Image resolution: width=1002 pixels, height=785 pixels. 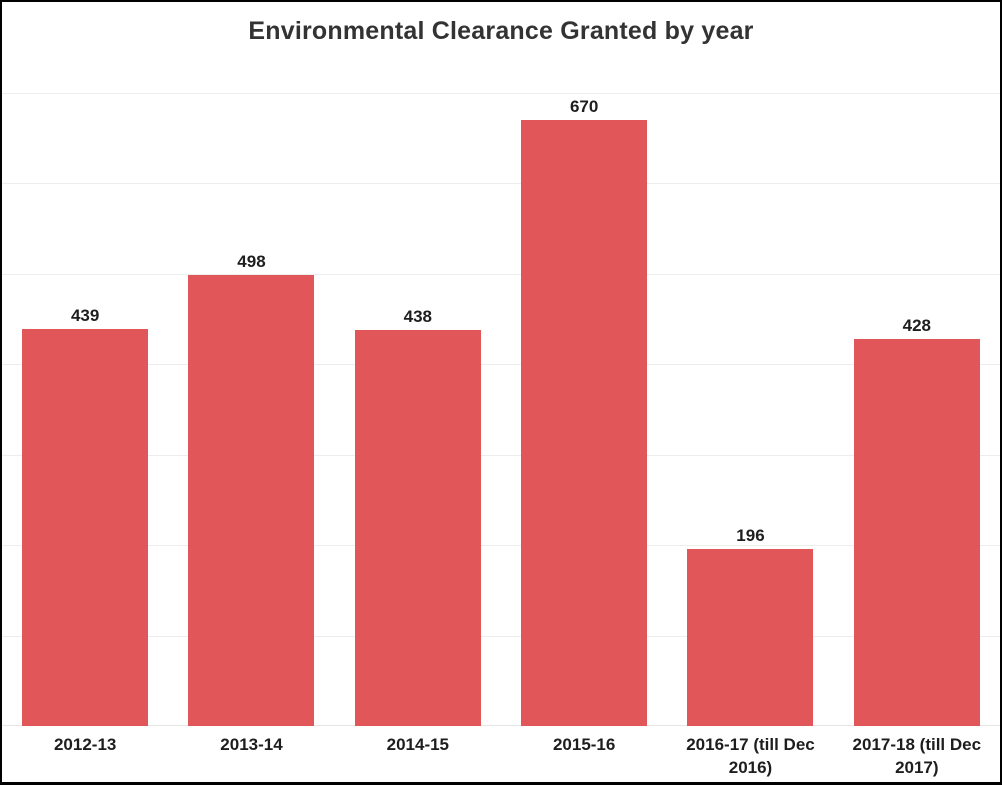 I want to click on x-axis-line, so click(x=501, y=725).